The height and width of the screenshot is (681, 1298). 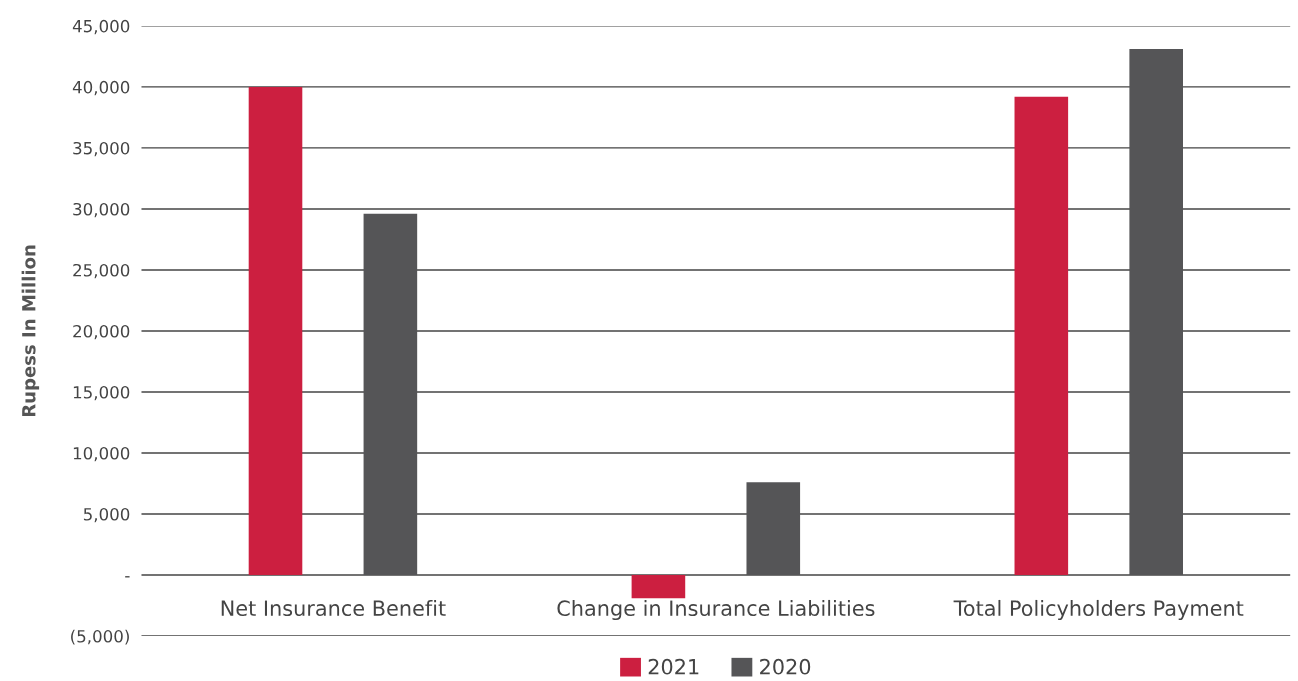 What do you see at coordinates (101, 271) in the screenshot?
I see `y-tick-label: 25,000` at bounding box center [101, 271].